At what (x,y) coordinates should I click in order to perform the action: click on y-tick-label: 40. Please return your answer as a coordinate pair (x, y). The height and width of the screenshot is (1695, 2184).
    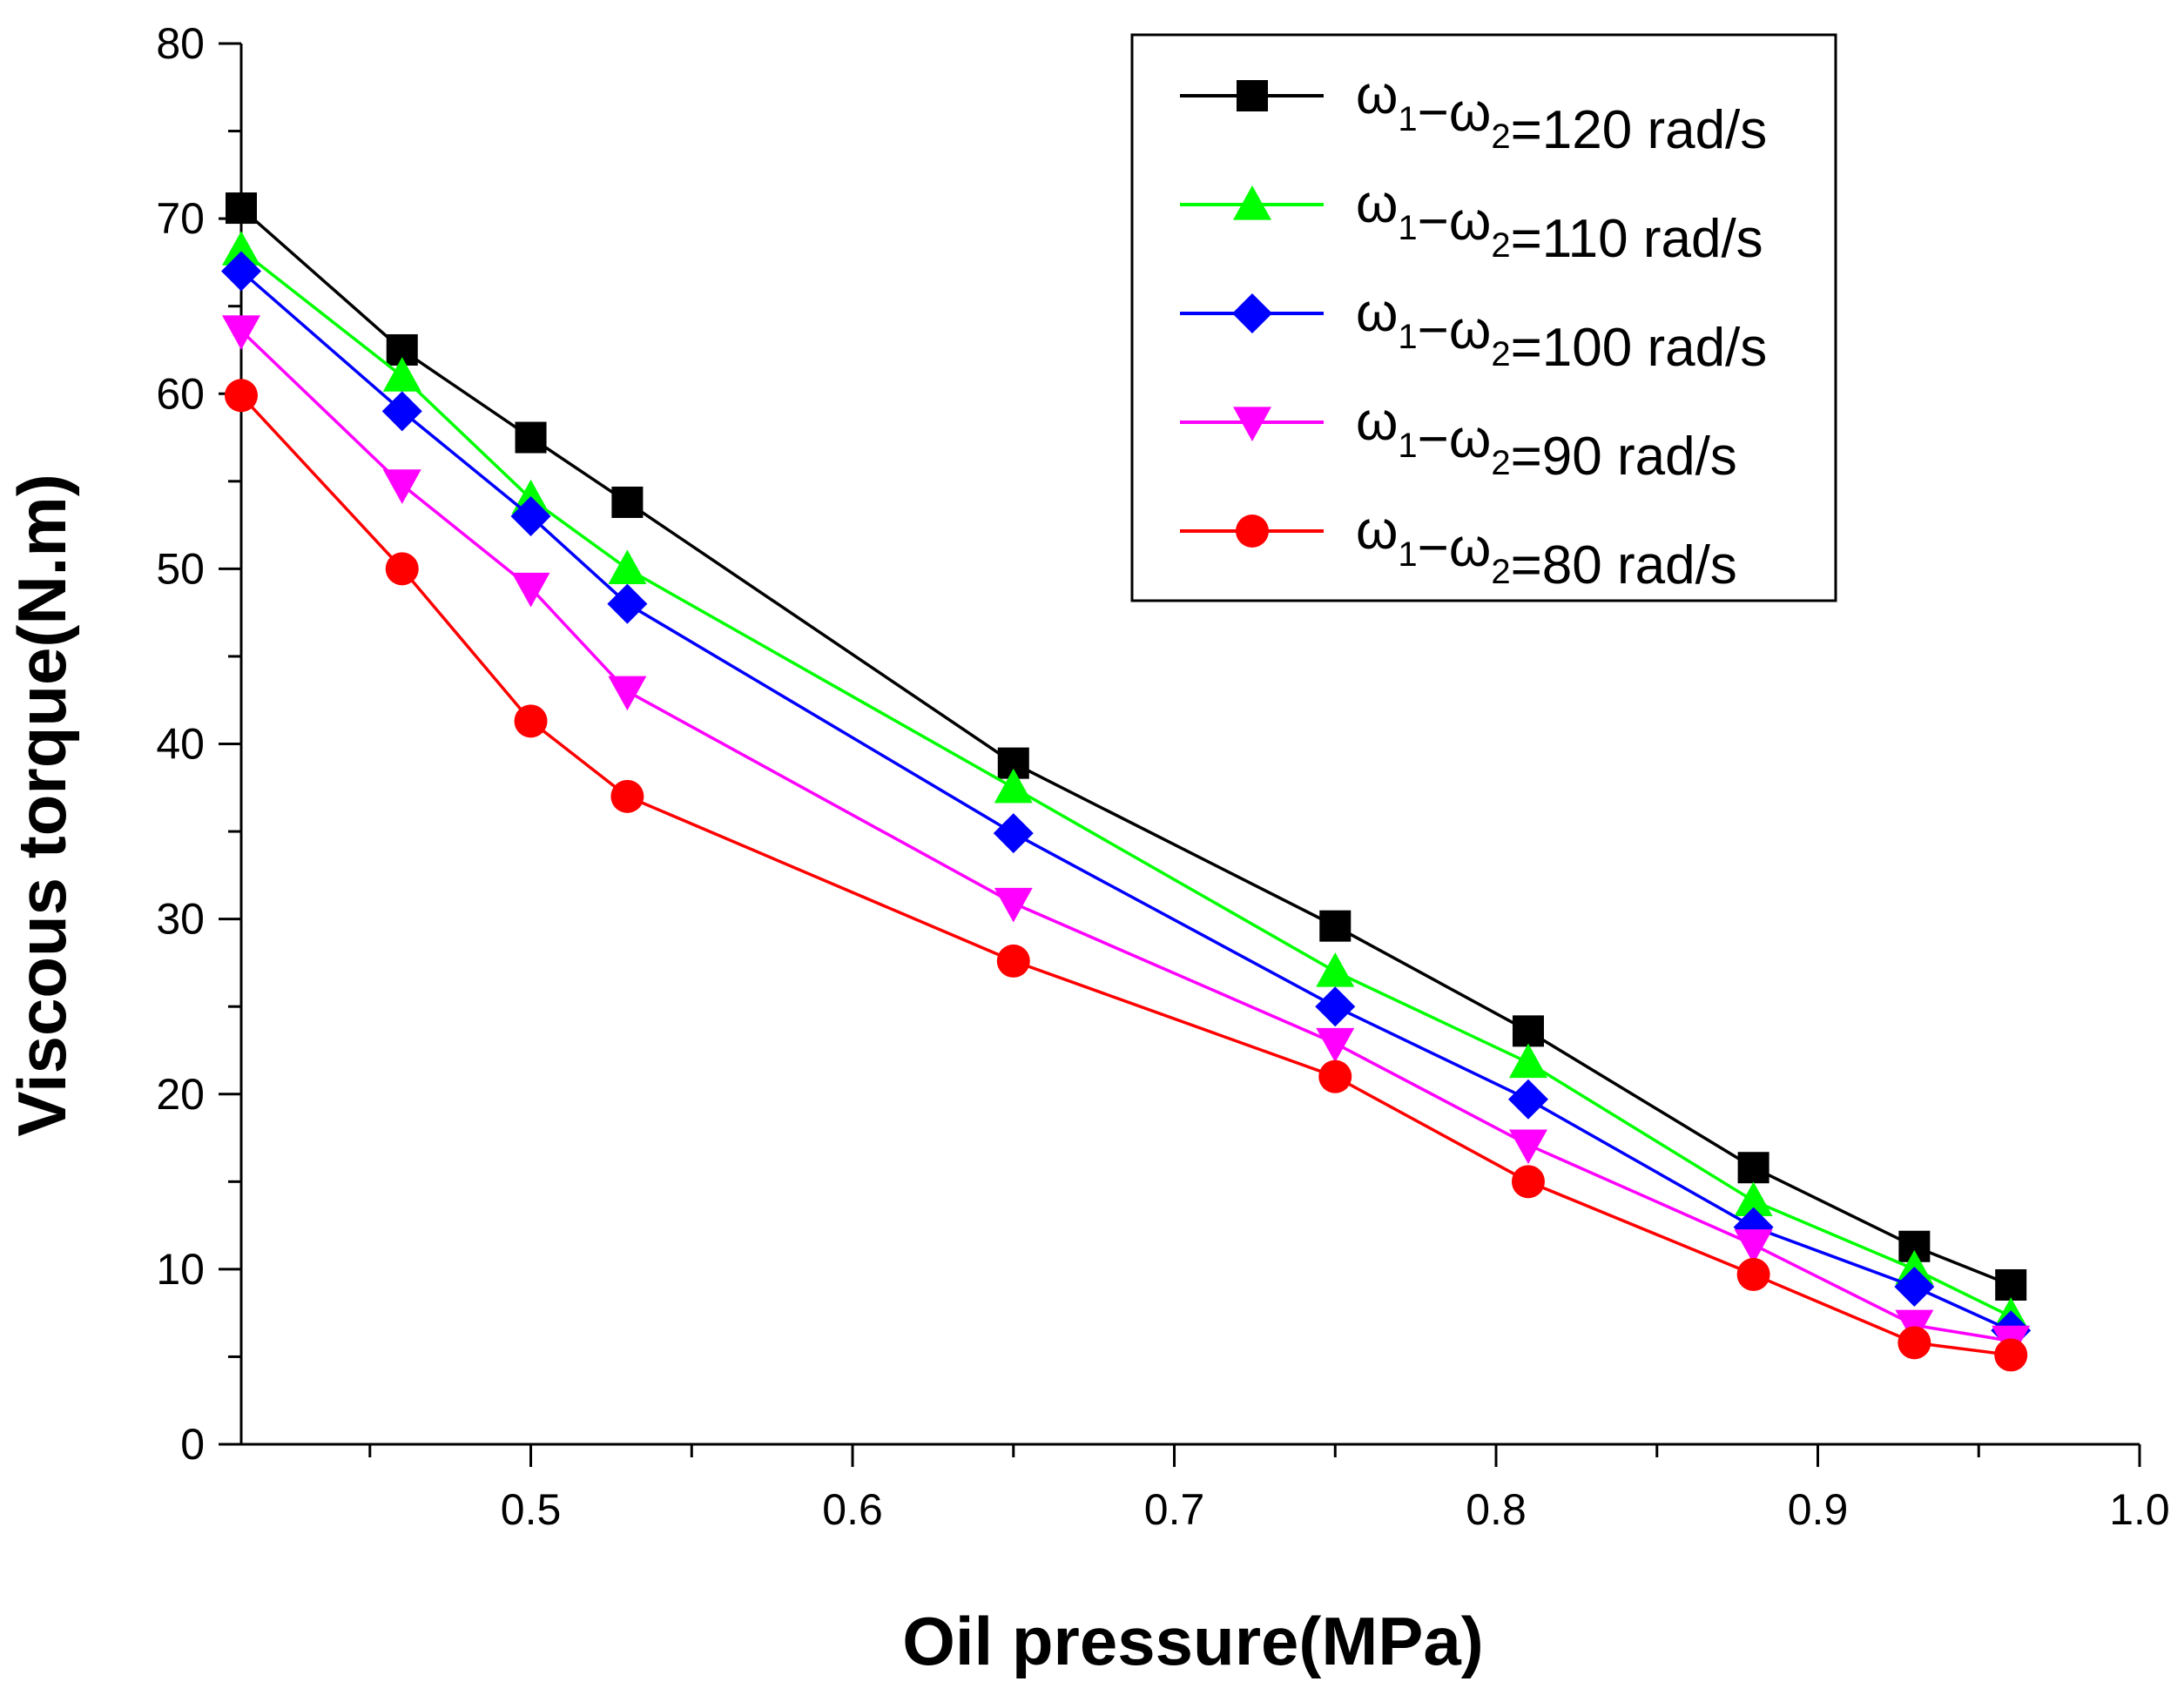
    Looking at the image, I should click on (180, 744).